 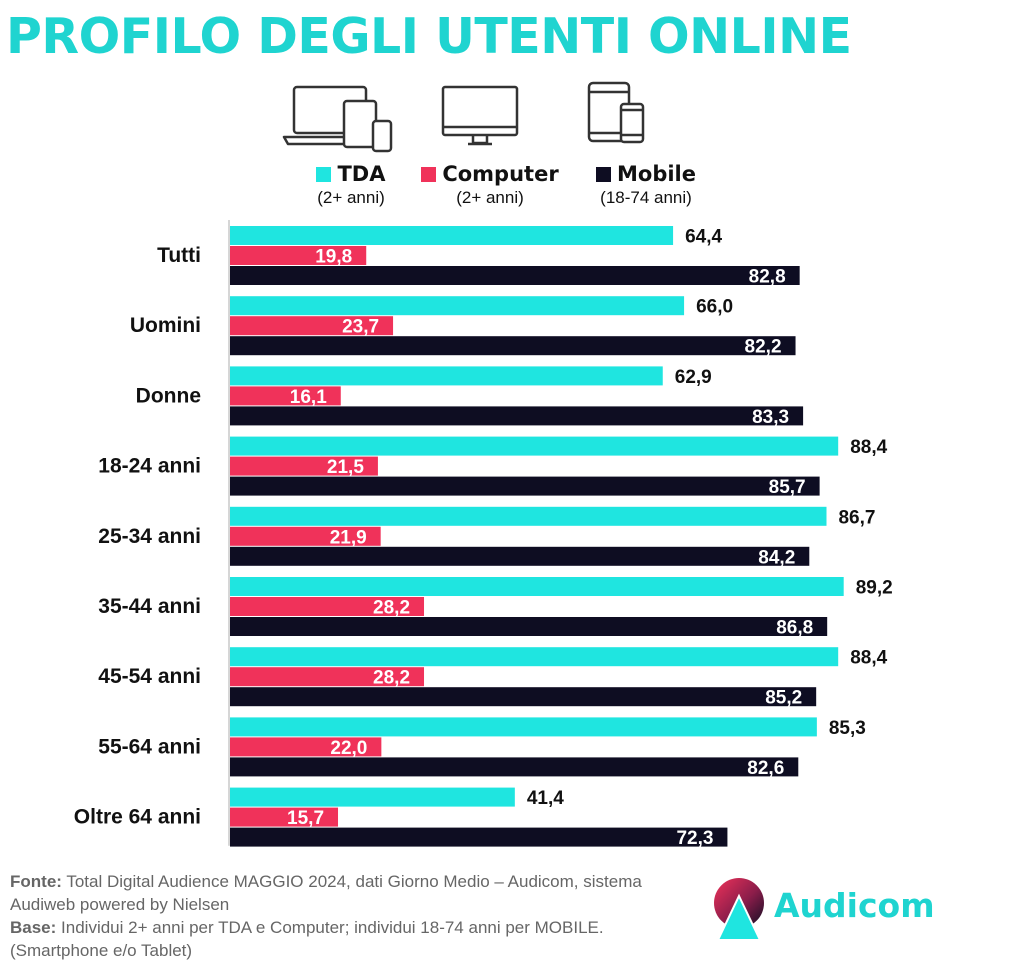 What do you see at coordinates (345, 467) in the screenshot?
I see `data-label-computer: 21,5` at bounding box center [345, 467].